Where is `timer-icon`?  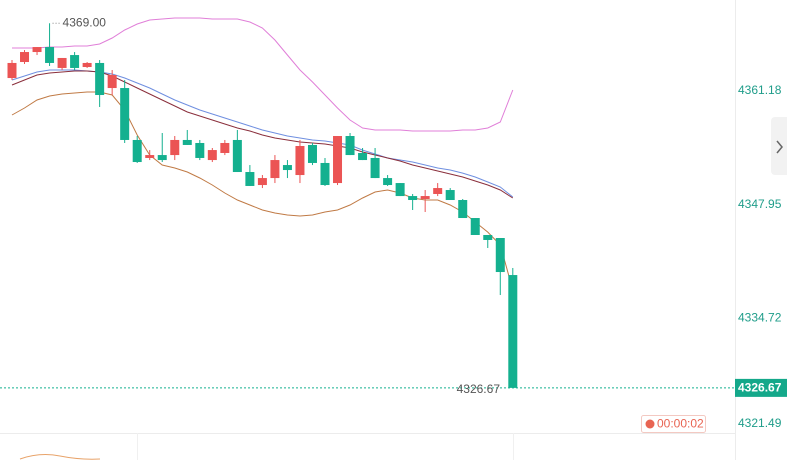 timer-icon is located at coordinates (650, 424).